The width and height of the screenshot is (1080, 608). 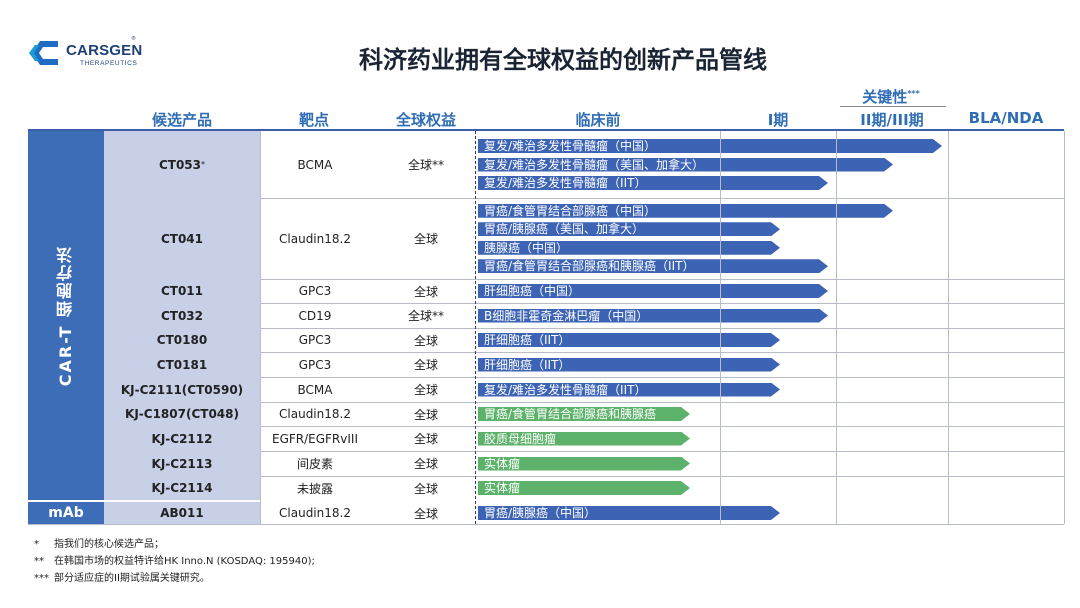 I want to click on header-bla: BLA/NDA, so click(x=1006, y=118).